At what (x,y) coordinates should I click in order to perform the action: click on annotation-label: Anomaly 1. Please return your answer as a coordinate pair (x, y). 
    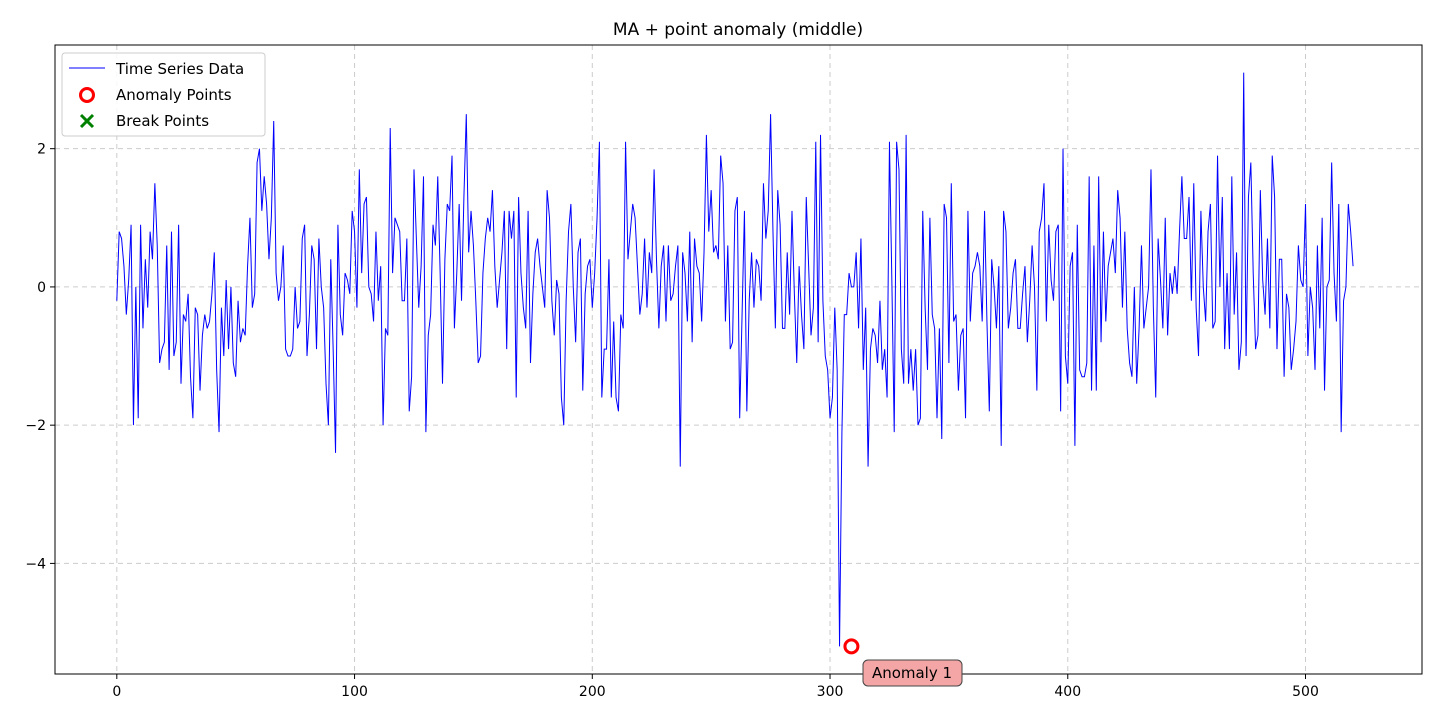
    Looking at the image, I should click on (912, 673).